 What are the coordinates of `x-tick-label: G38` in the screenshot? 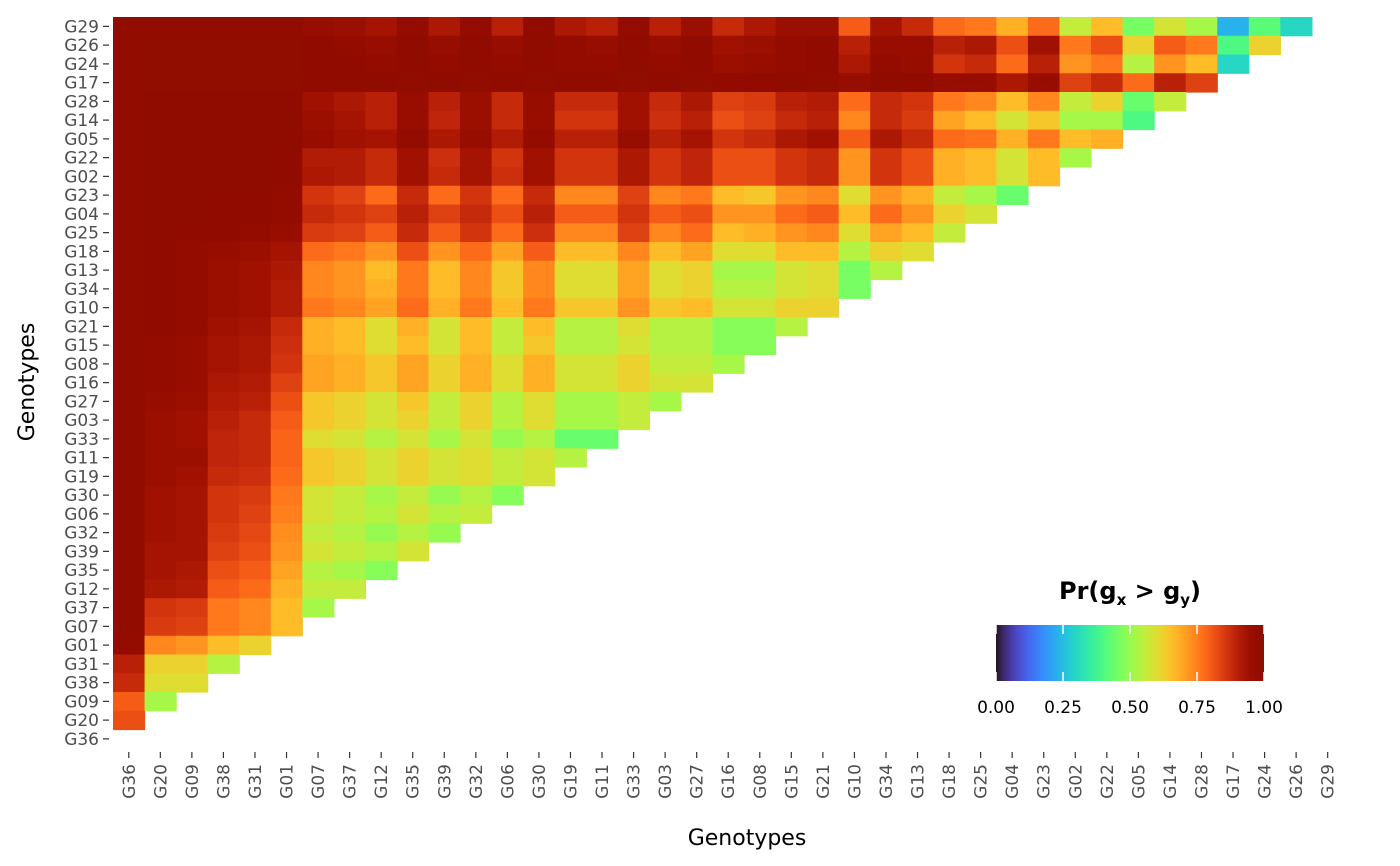 It's located at (224, 781).